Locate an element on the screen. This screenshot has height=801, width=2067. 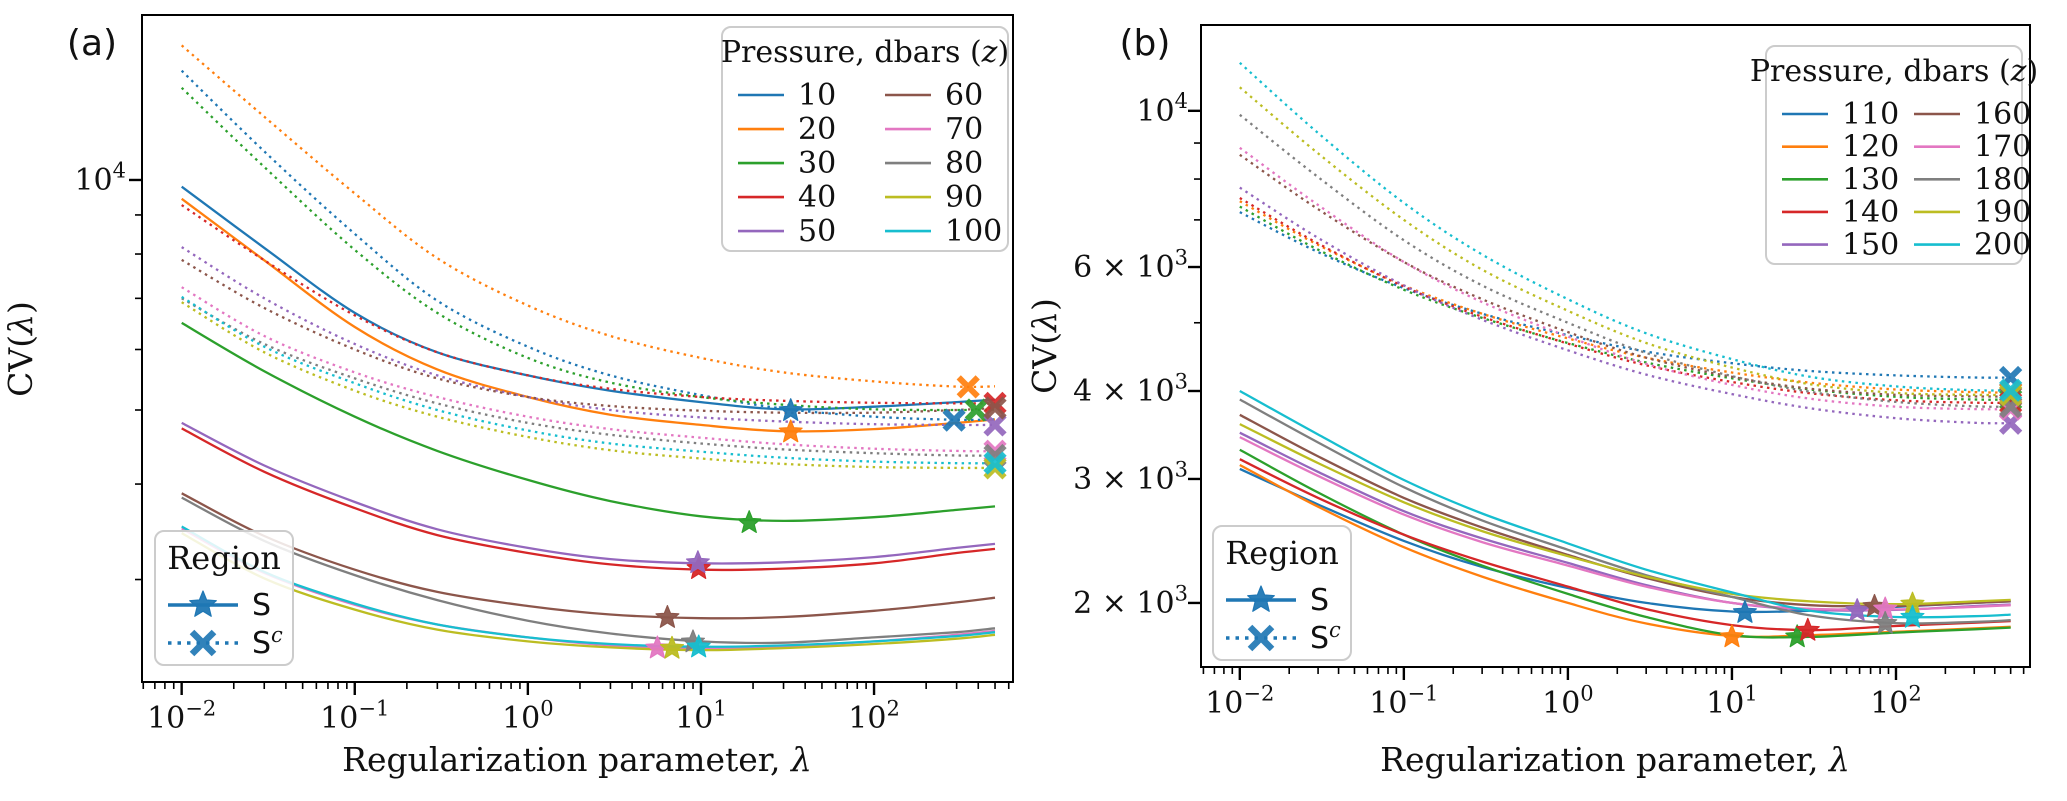
curve-a-p90-S is located at coordinates (588, 592).